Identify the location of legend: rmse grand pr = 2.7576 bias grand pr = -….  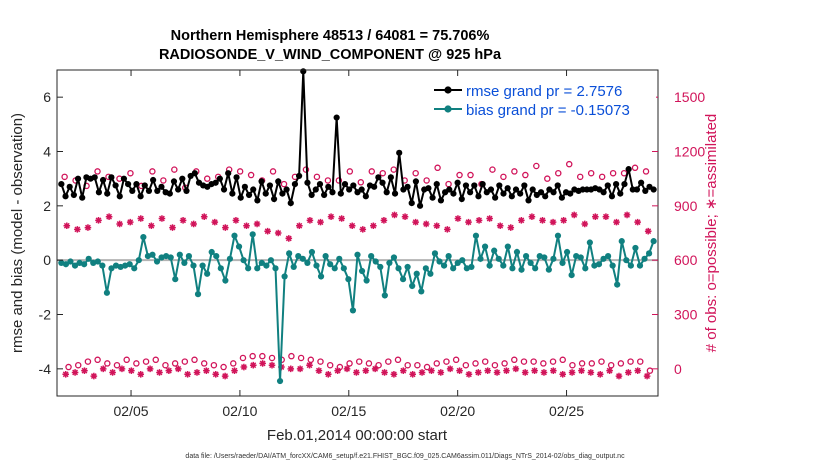
(542, 100).